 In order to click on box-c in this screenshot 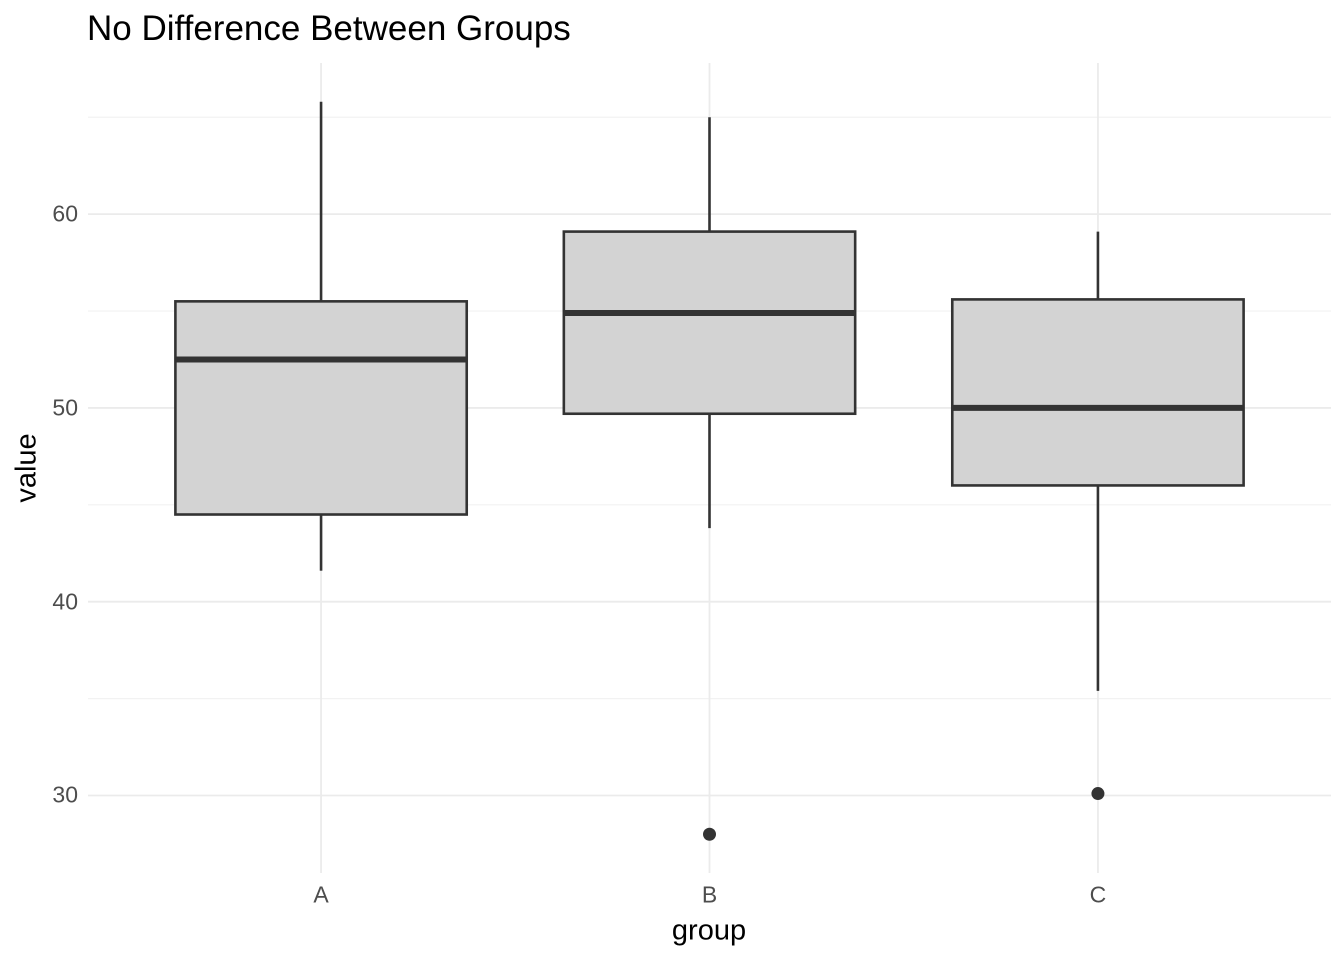, I will do `click(1097, 392)`.